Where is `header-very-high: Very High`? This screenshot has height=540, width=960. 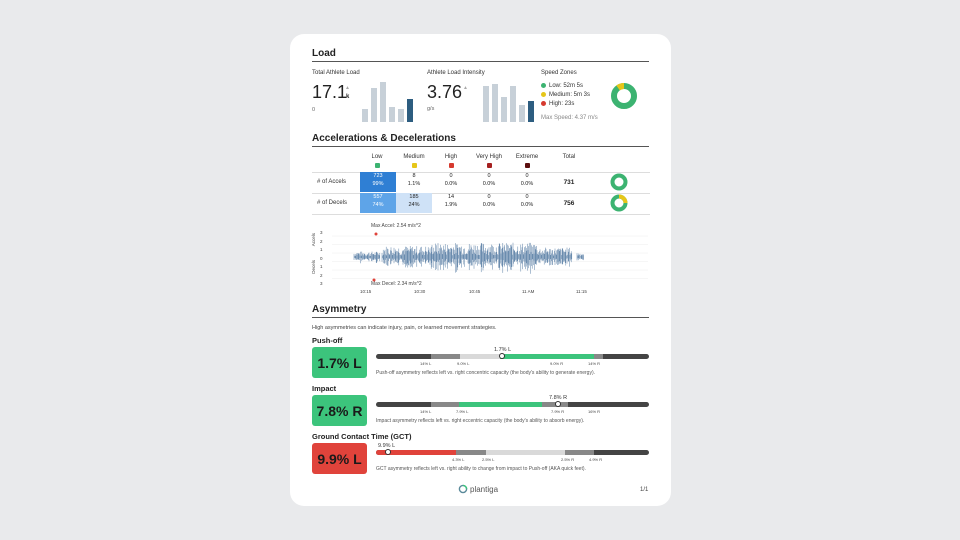 header-very-high: Very High is located at coordinates (489, 161).